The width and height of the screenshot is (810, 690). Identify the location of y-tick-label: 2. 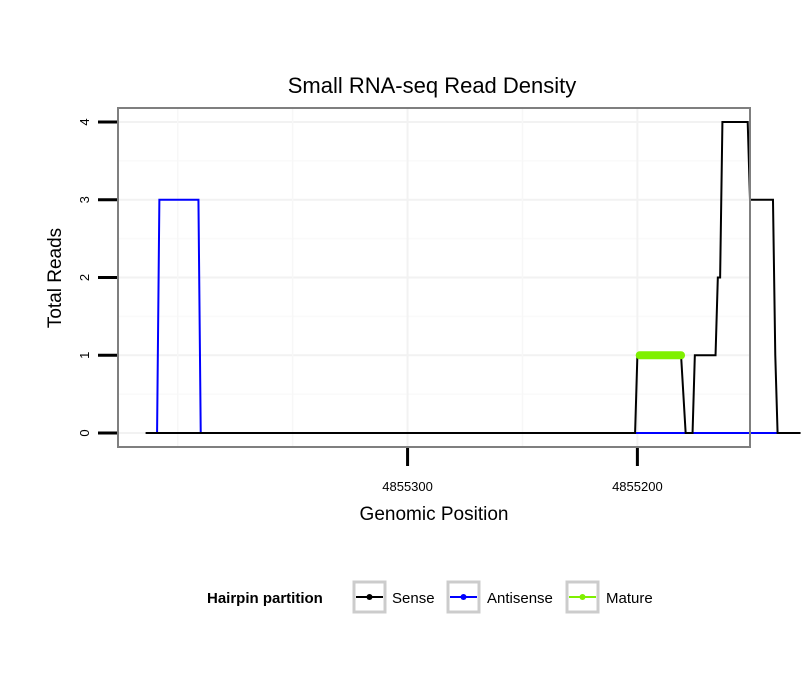
(84, 277).